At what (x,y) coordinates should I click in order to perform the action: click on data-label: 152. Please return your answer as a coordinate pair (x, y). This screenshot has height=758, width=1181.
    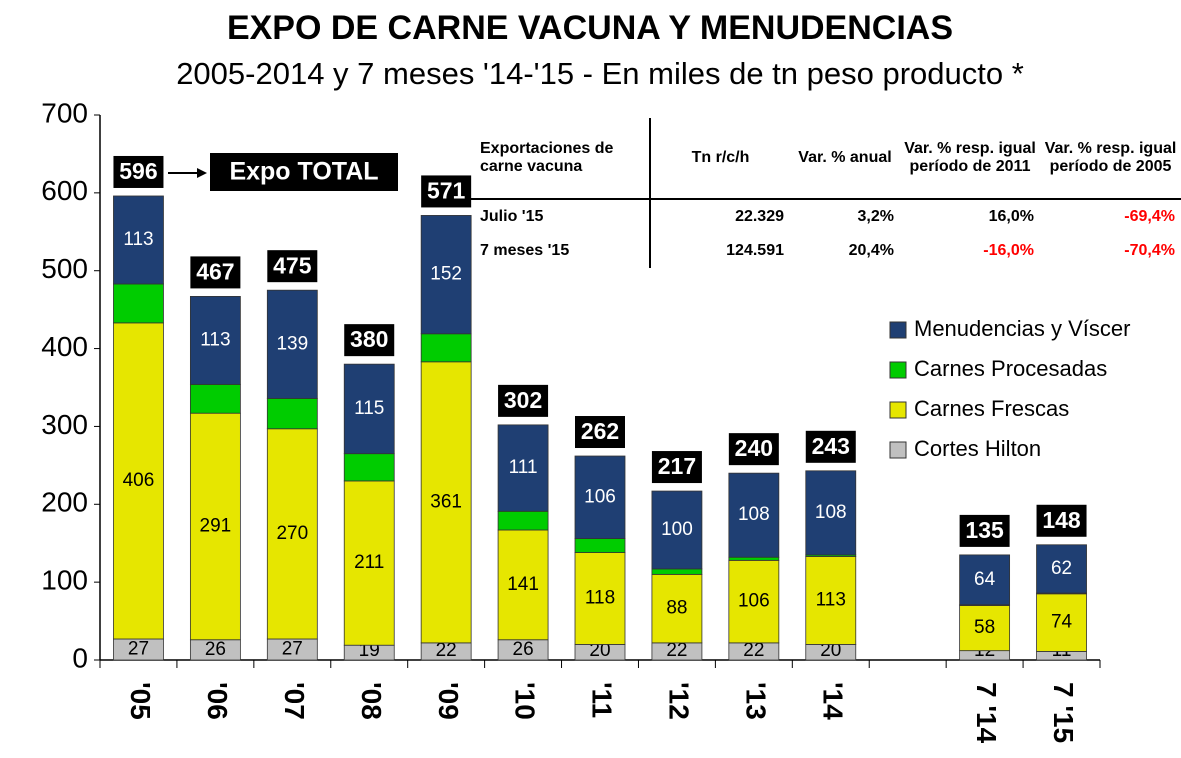
    Looking at the image, I should click on (446, 274).